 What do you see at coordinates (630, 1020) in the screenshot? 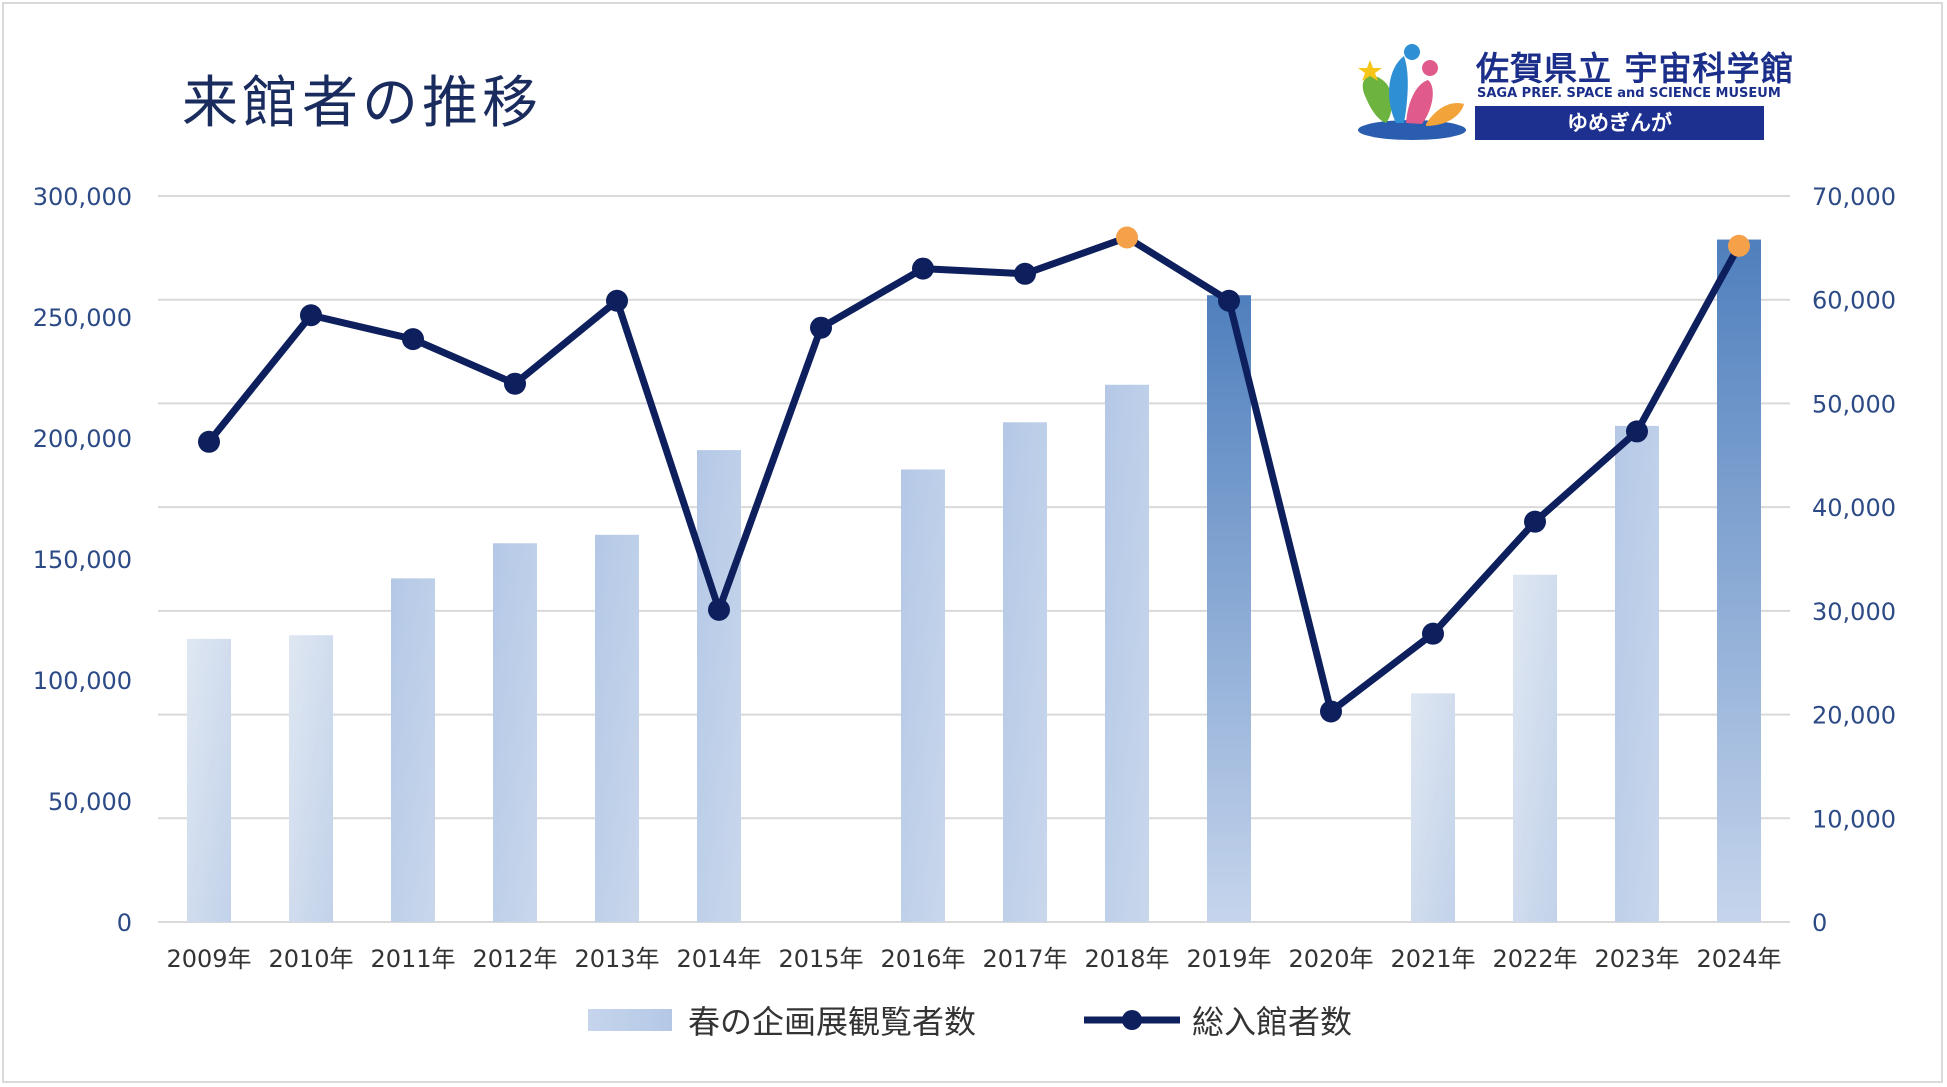
I see `legend-bar-swatch` at bounding box center [630, 1020].